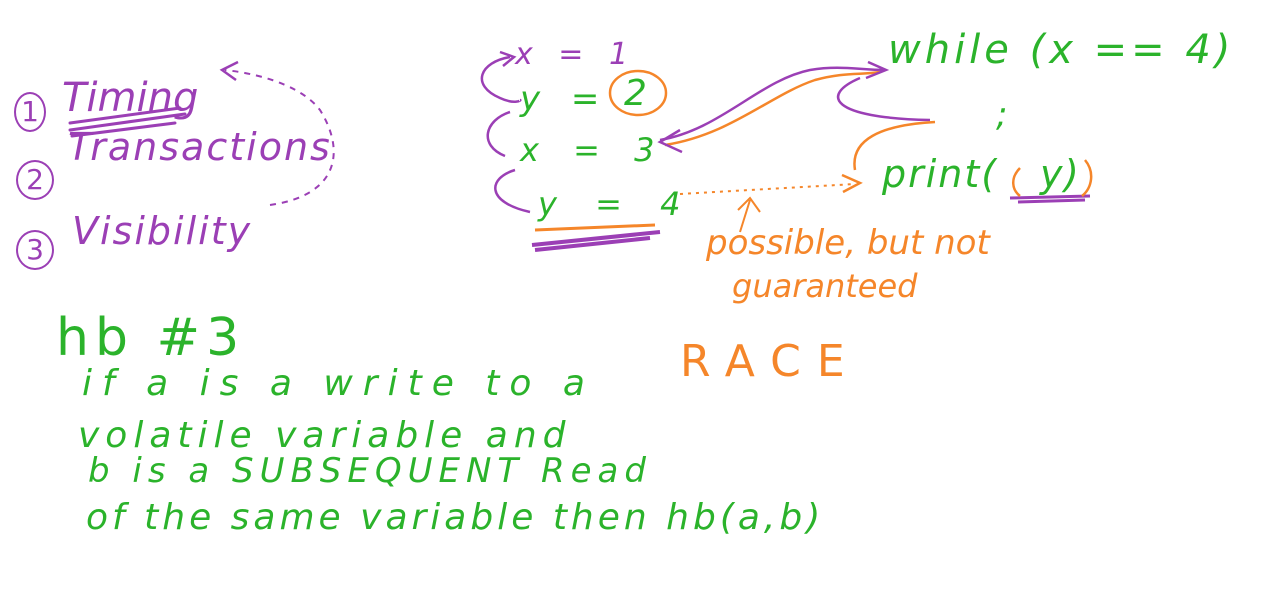  What do you see at coordinates (767, 189) in the screenshot?
I see `dotted-arrow-to-print` at bounding box center [767, 189].